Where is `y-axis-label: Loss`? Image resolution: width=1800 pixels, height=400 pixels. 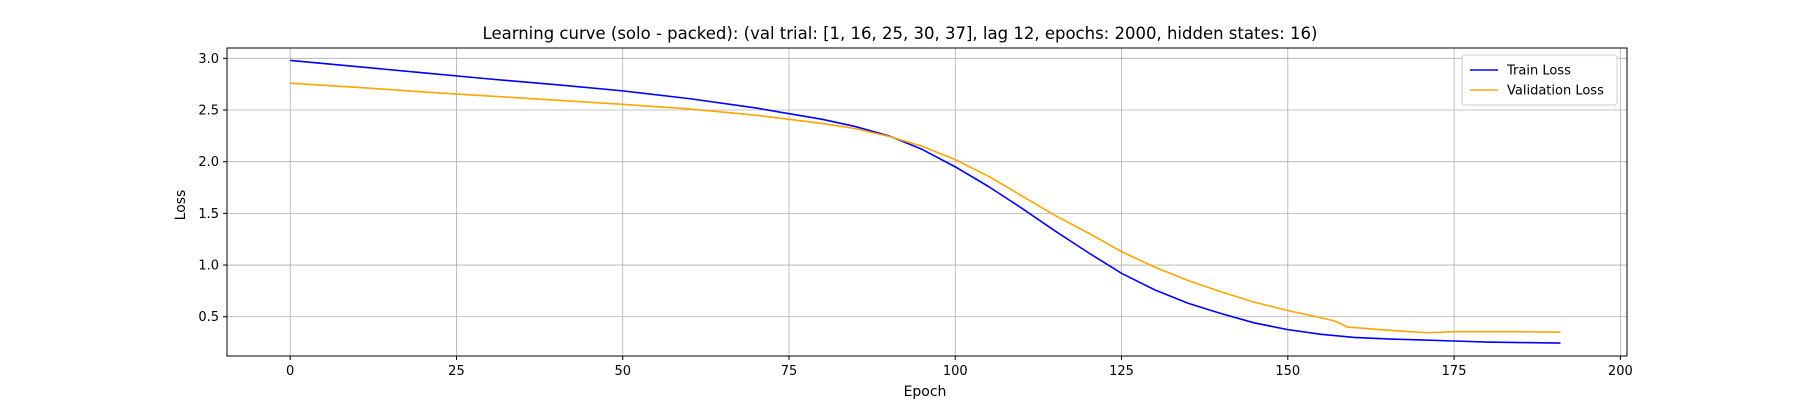 y-axis-label: Loss is located at coordinates (181, 205).